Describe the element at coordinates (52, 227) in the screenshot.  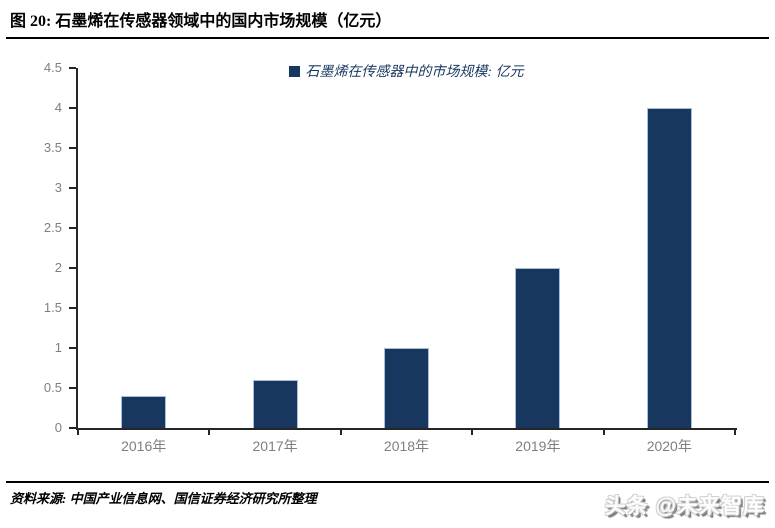
I see `y-tick-label: 2.5` at that location.